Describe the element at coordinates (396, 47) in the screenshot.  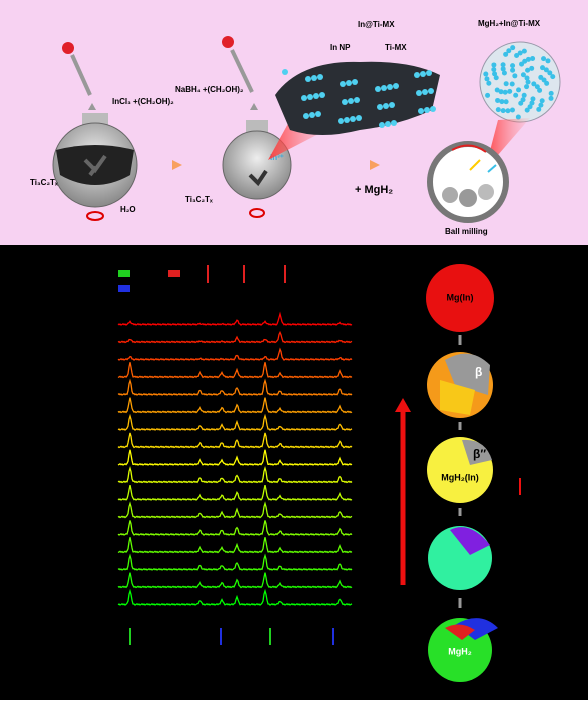
I see `product-sheet: Ti-MX` at that location.